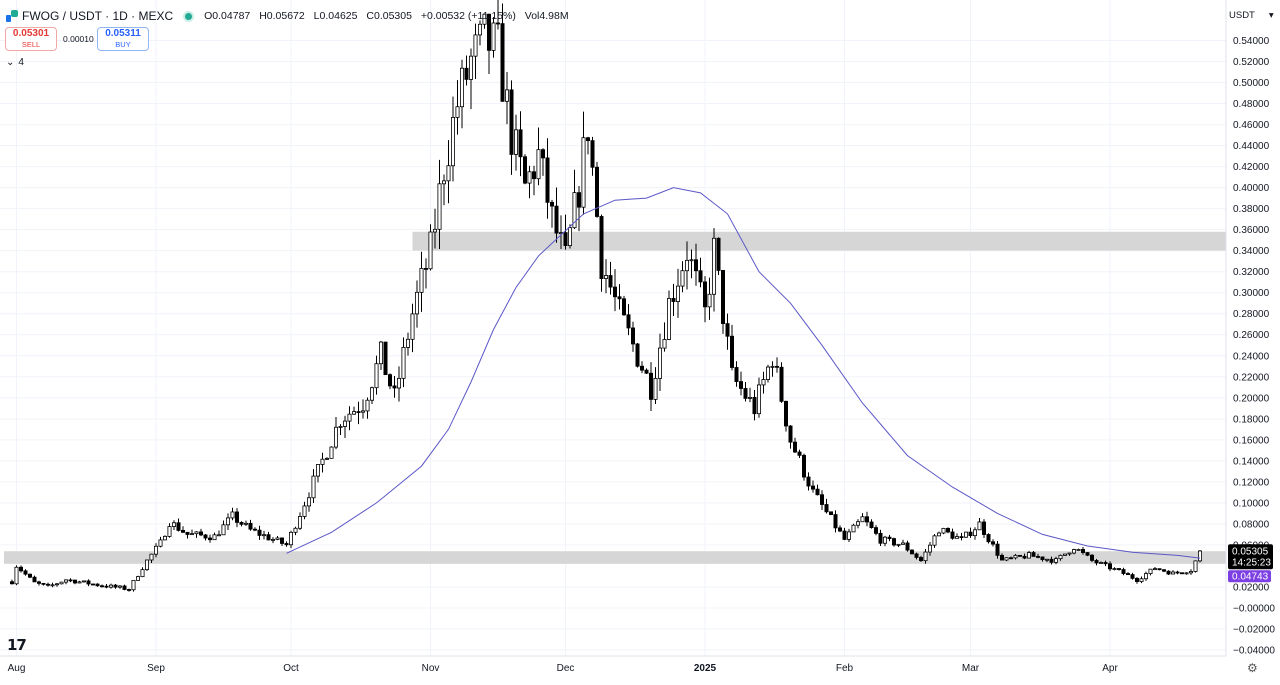  What do you see at coordinates (1251, 15) in the screenshot?
I see `currency-selector: USDT ▾` at bounding box center [1251, 15].